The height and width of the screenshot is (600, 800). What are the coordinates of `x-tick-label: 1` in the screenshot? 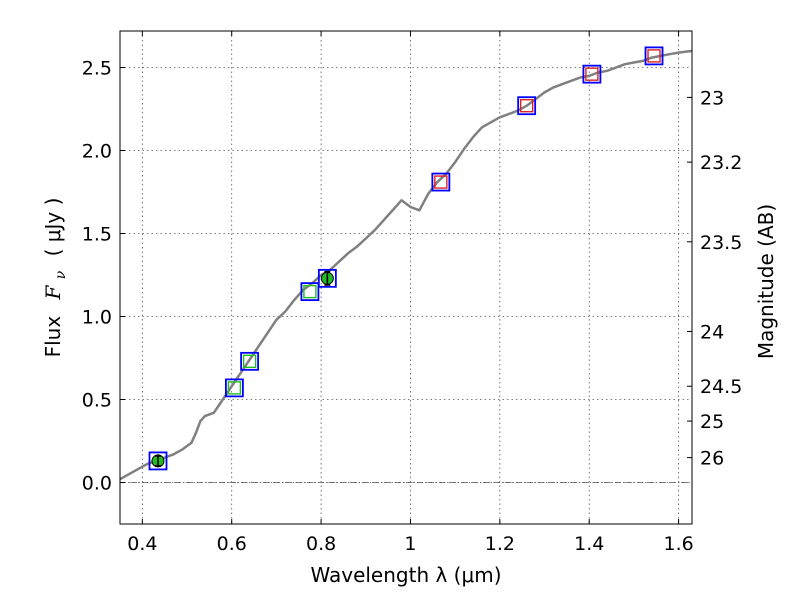 It's located at (410, 544).